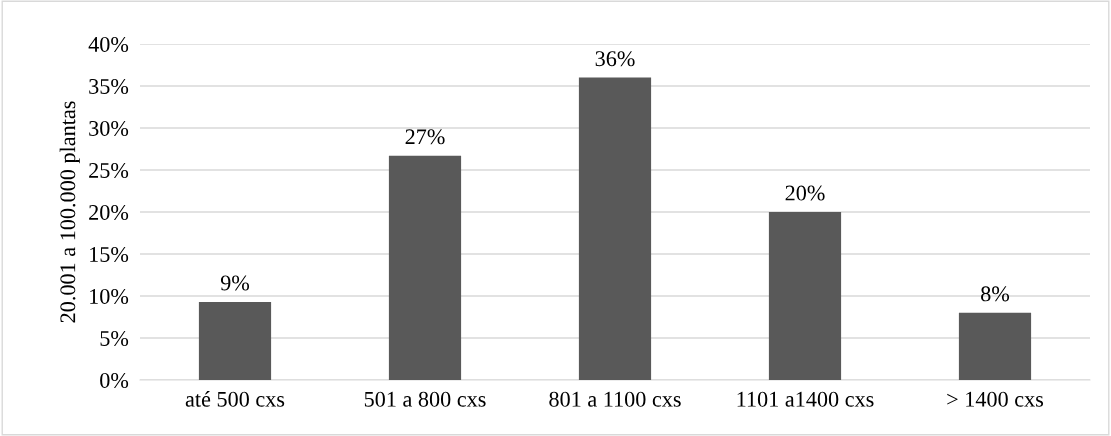 The image size is (1111, 436). What do you see at coordinates (109, 254) in the screenshot?
I see `y-tick-label: 15%` at bounding box center [109, 254].